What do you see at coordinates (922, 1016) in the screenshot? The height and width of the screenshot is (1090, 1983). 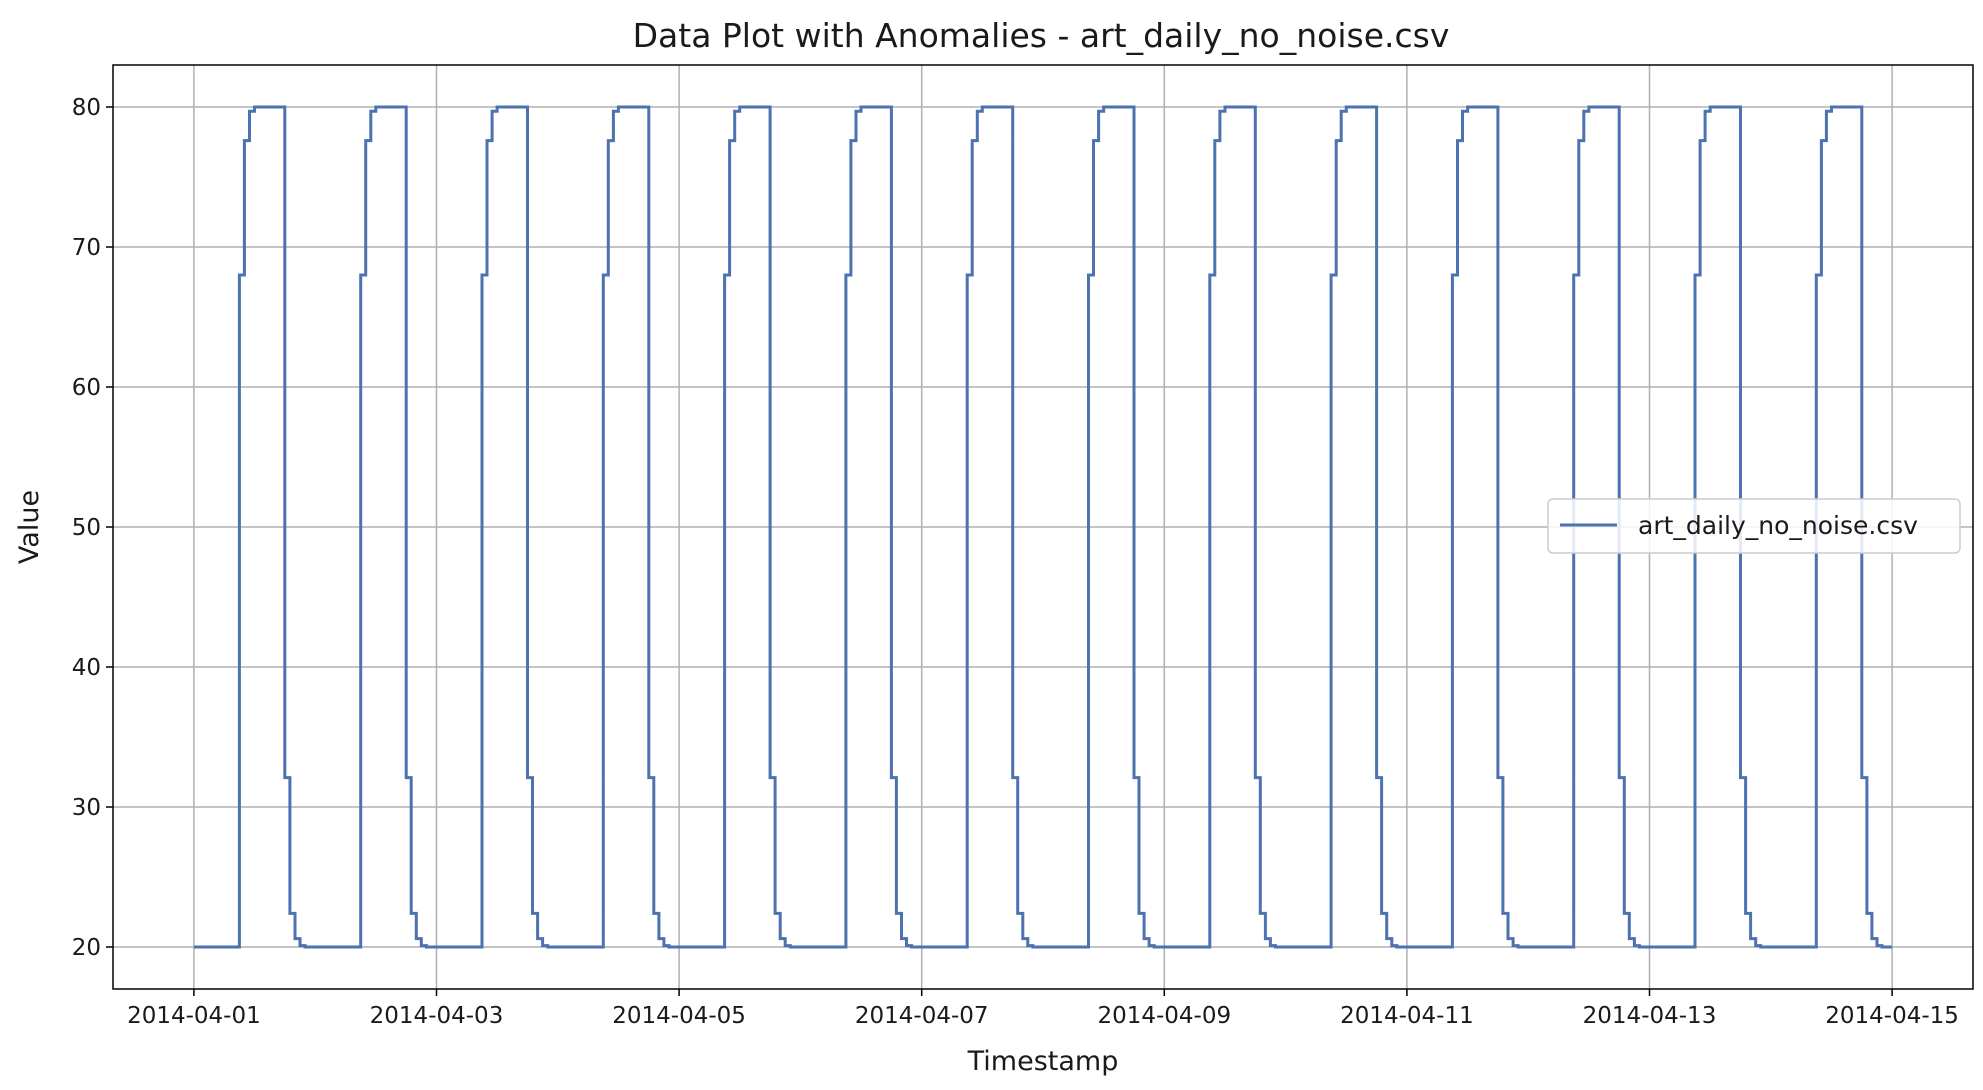 I see `x-tick-label: 2014-04-07` at bounding box center [922, 1016].